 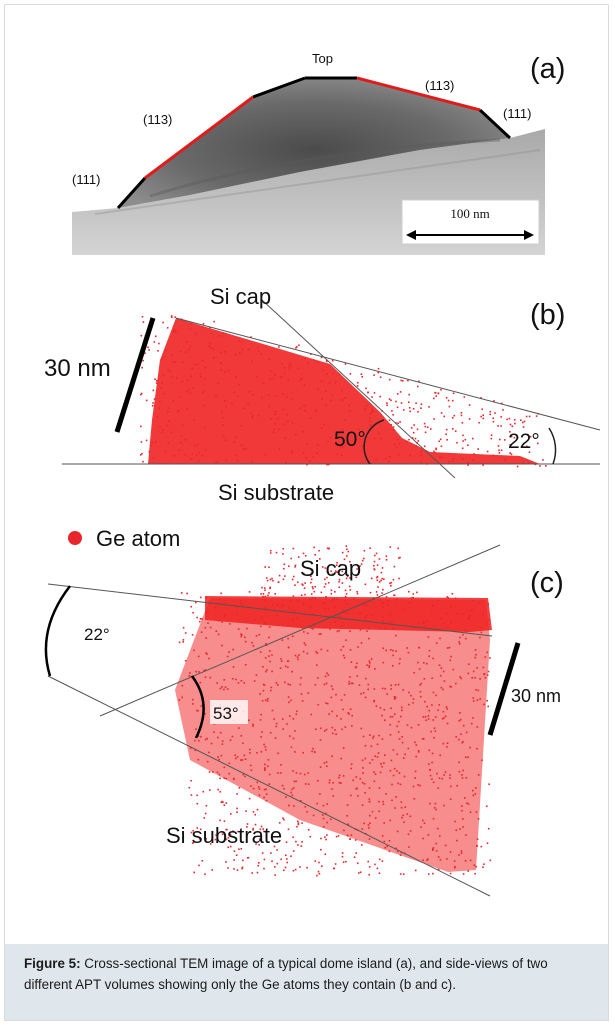 What do you see at coordinates (97, 634) in the screenshot?
I see `angle-22-label-c: 22°` at bounding box center [97, 634].